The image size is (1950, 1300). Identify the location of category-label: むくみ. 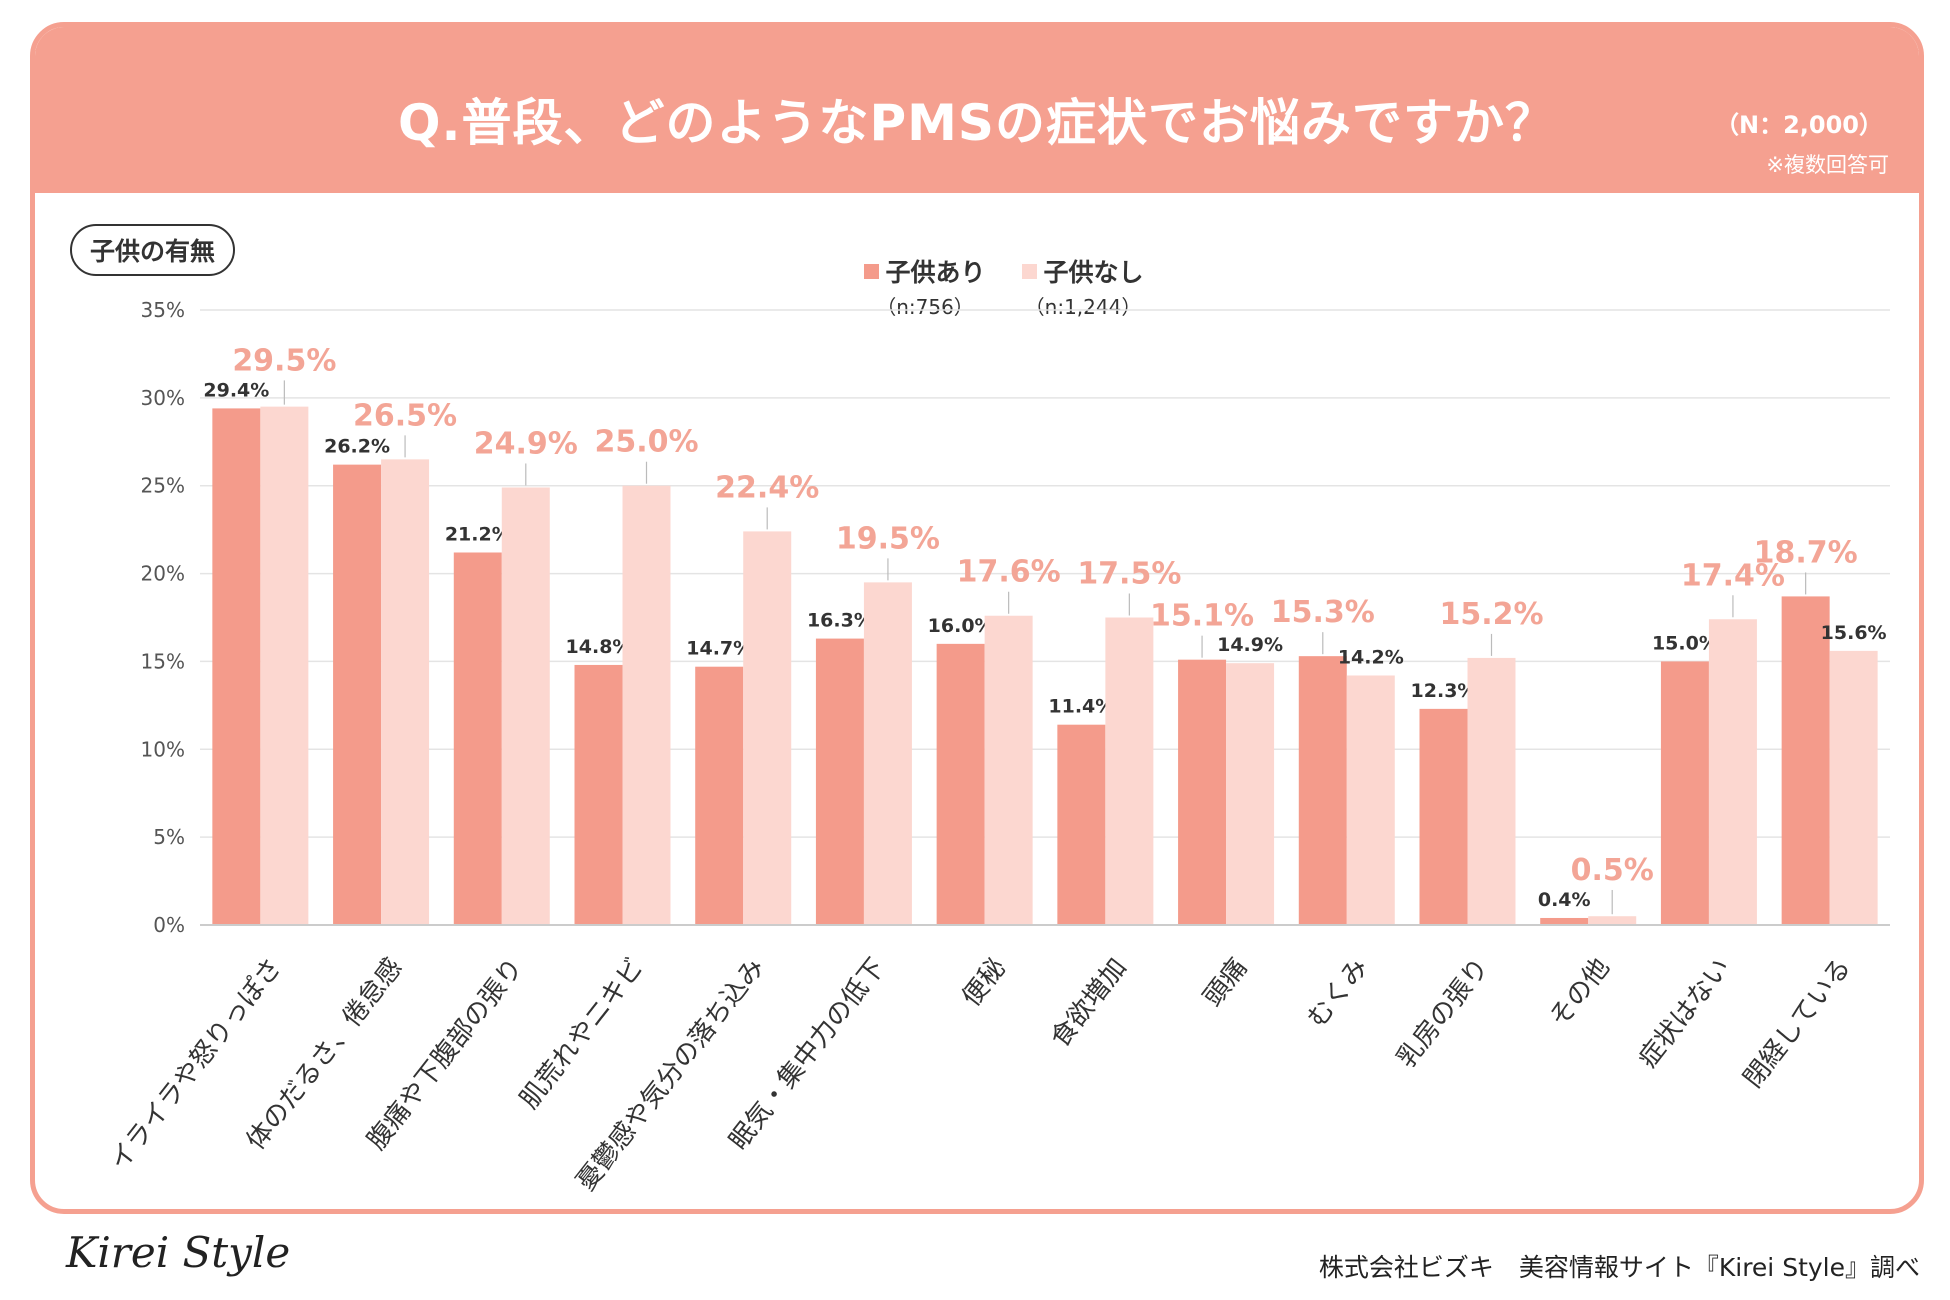
(1338, 993).